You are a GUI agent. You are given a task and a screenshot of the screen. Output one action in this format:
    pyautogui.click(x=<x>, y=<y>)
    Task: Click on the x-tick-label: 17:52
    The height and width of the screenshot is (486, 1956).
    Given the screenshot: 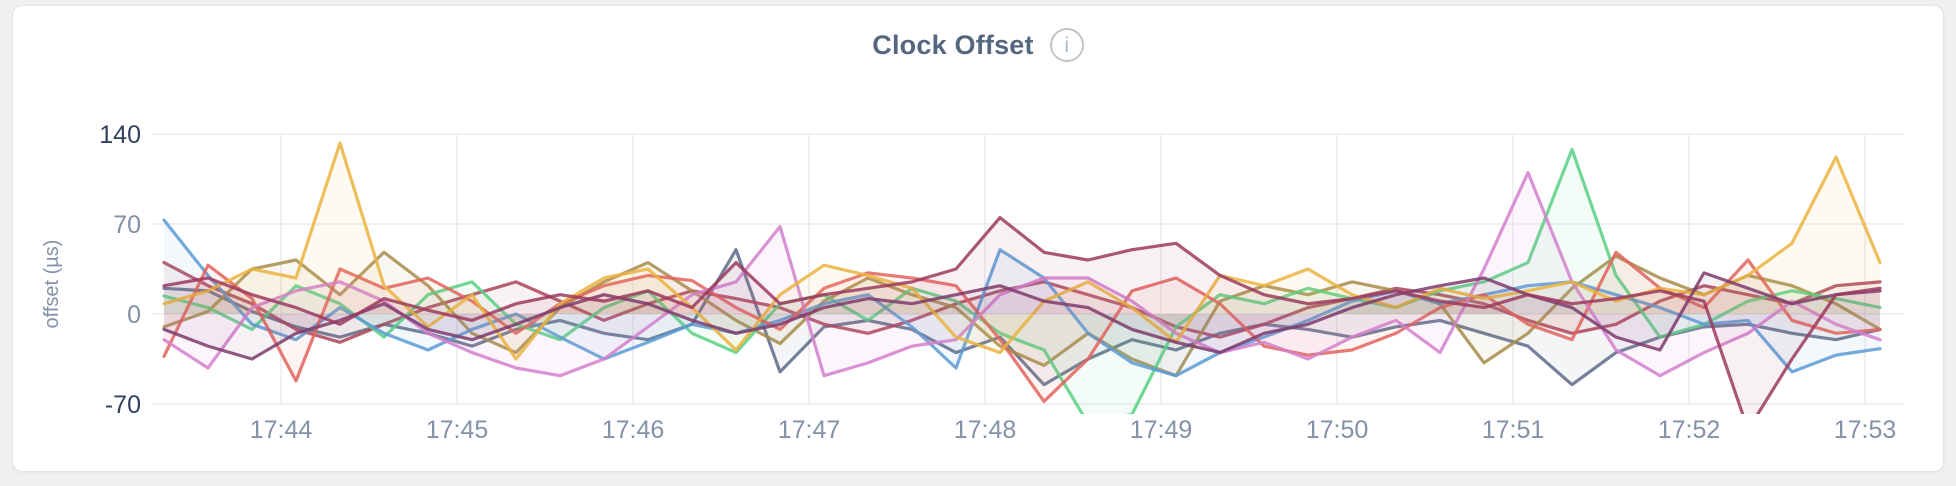 What is the action you would take?
    pyautogui.click(x=1689, y=430)
    